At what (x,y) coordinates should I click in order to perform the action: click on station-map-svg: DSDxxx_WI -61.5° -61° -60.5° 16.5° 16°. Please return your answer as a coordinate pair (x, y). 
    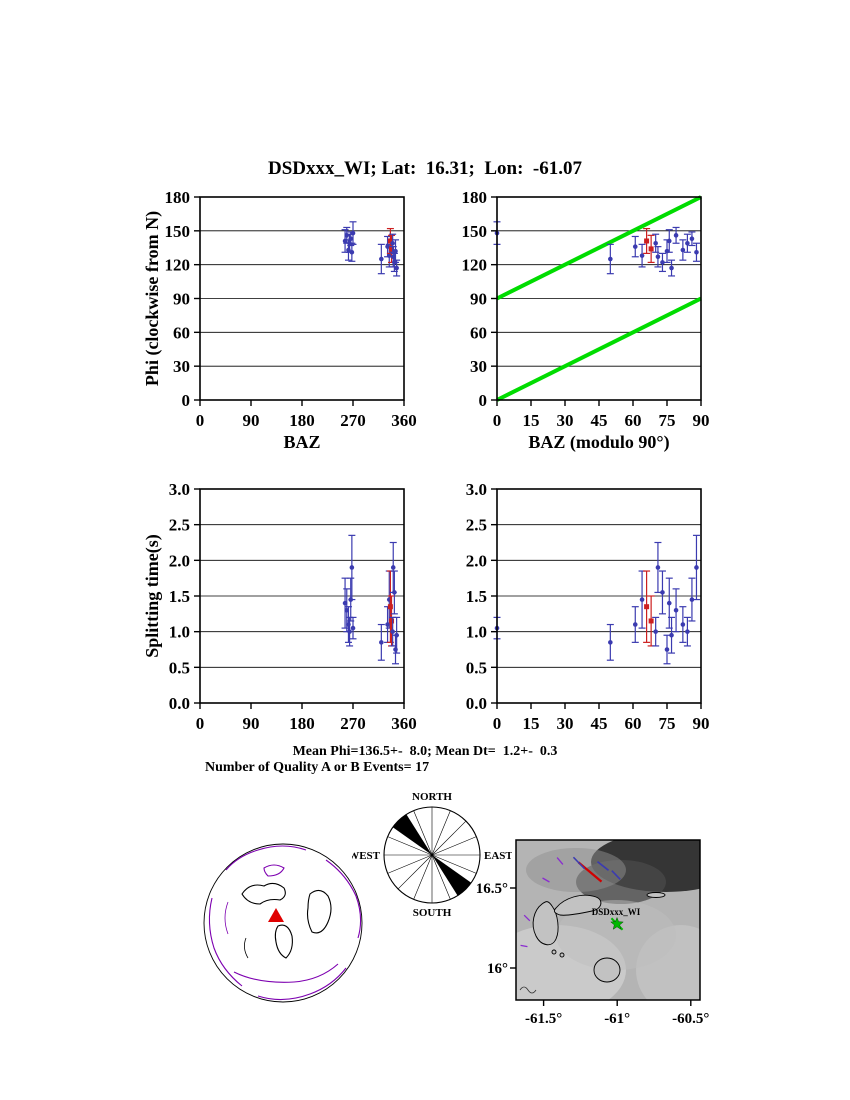
    Looking at the image, I should click on (592, 933).